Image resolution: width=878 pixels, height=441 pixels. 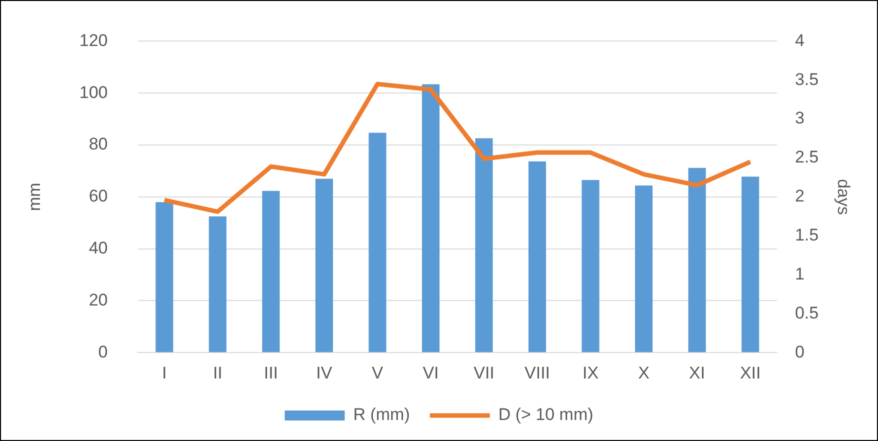 What do you see at coordinates (806, 79) in the screenshot?
I see `y2-tick-label: 3.5` at bounding box center [806, 79].